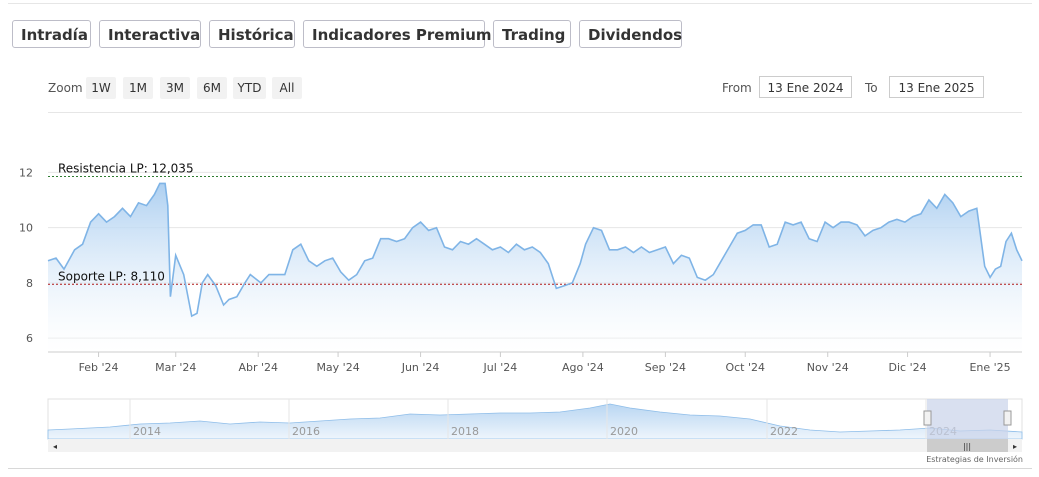 The width and height of the screenshot is (1039, 477). I want to click on top-divider, so click(520, 3).